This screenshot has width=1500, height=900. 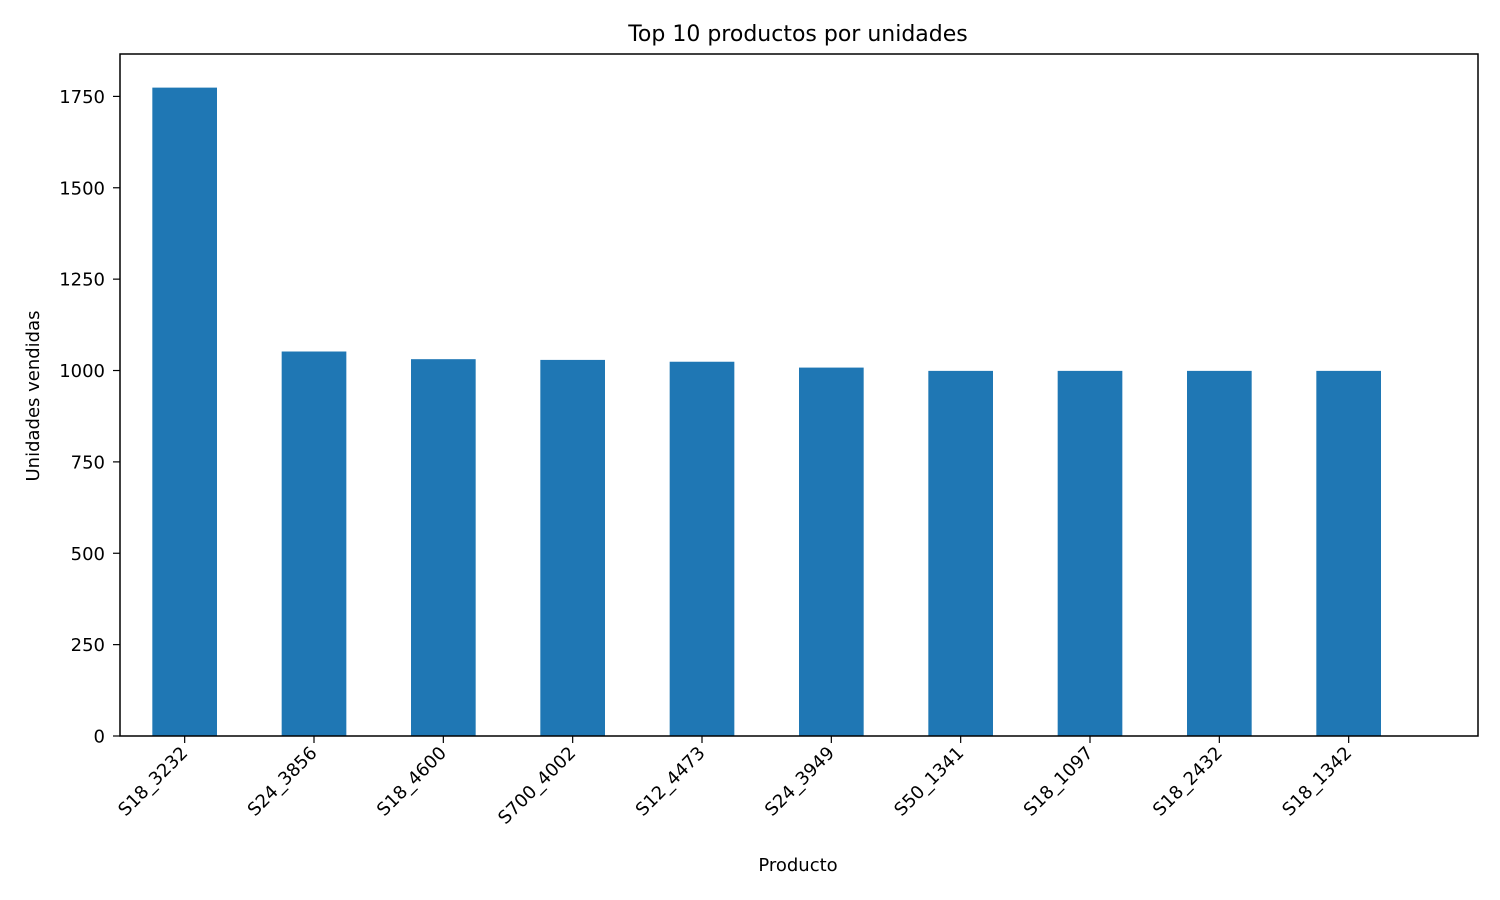 I want to click on y-tick-label: 1500, so click(x=82, y=188).